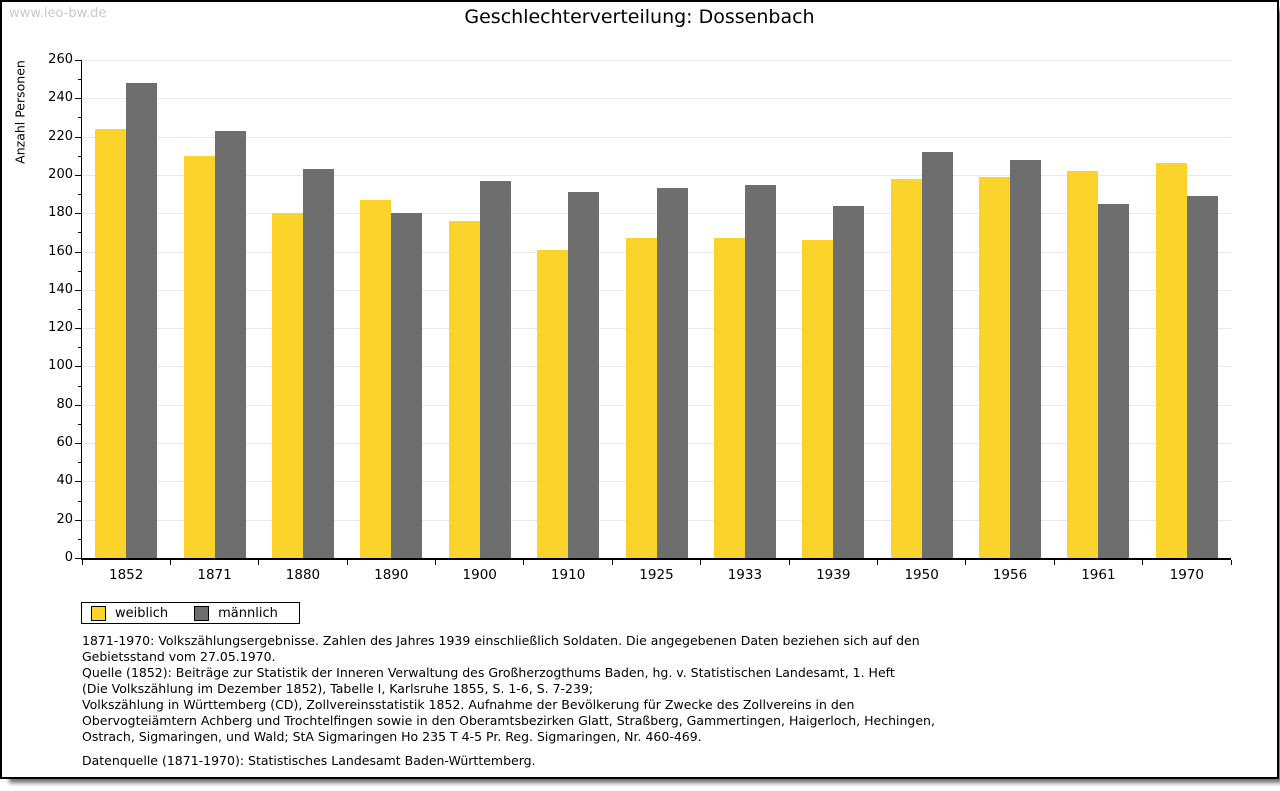 The height and width of the screenshot is (791, 1280). Describe the element at coordinates (64, 481) in the screenshot. I see `y-tick-label: 40` at that location.